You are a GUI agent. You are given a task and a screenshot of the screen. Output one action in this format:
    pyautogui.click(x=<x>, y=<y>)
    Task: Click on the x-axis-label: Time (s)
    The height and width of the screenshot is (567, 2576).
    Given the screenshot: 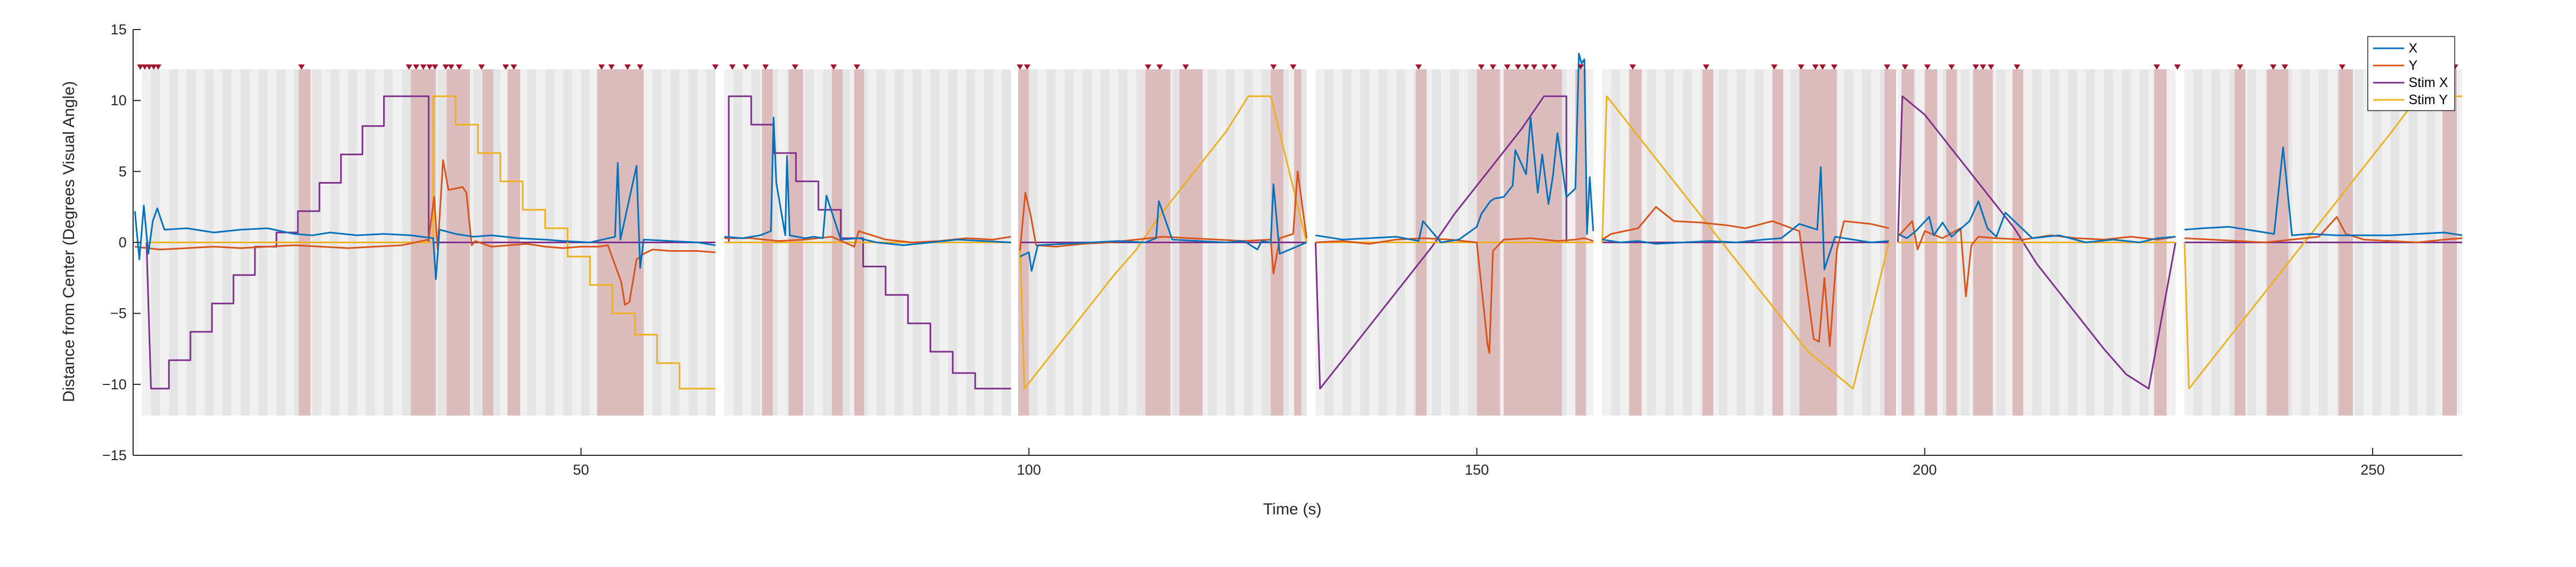 What is the action you would take?
    pyautogui.click(x=1292, y=509)
    